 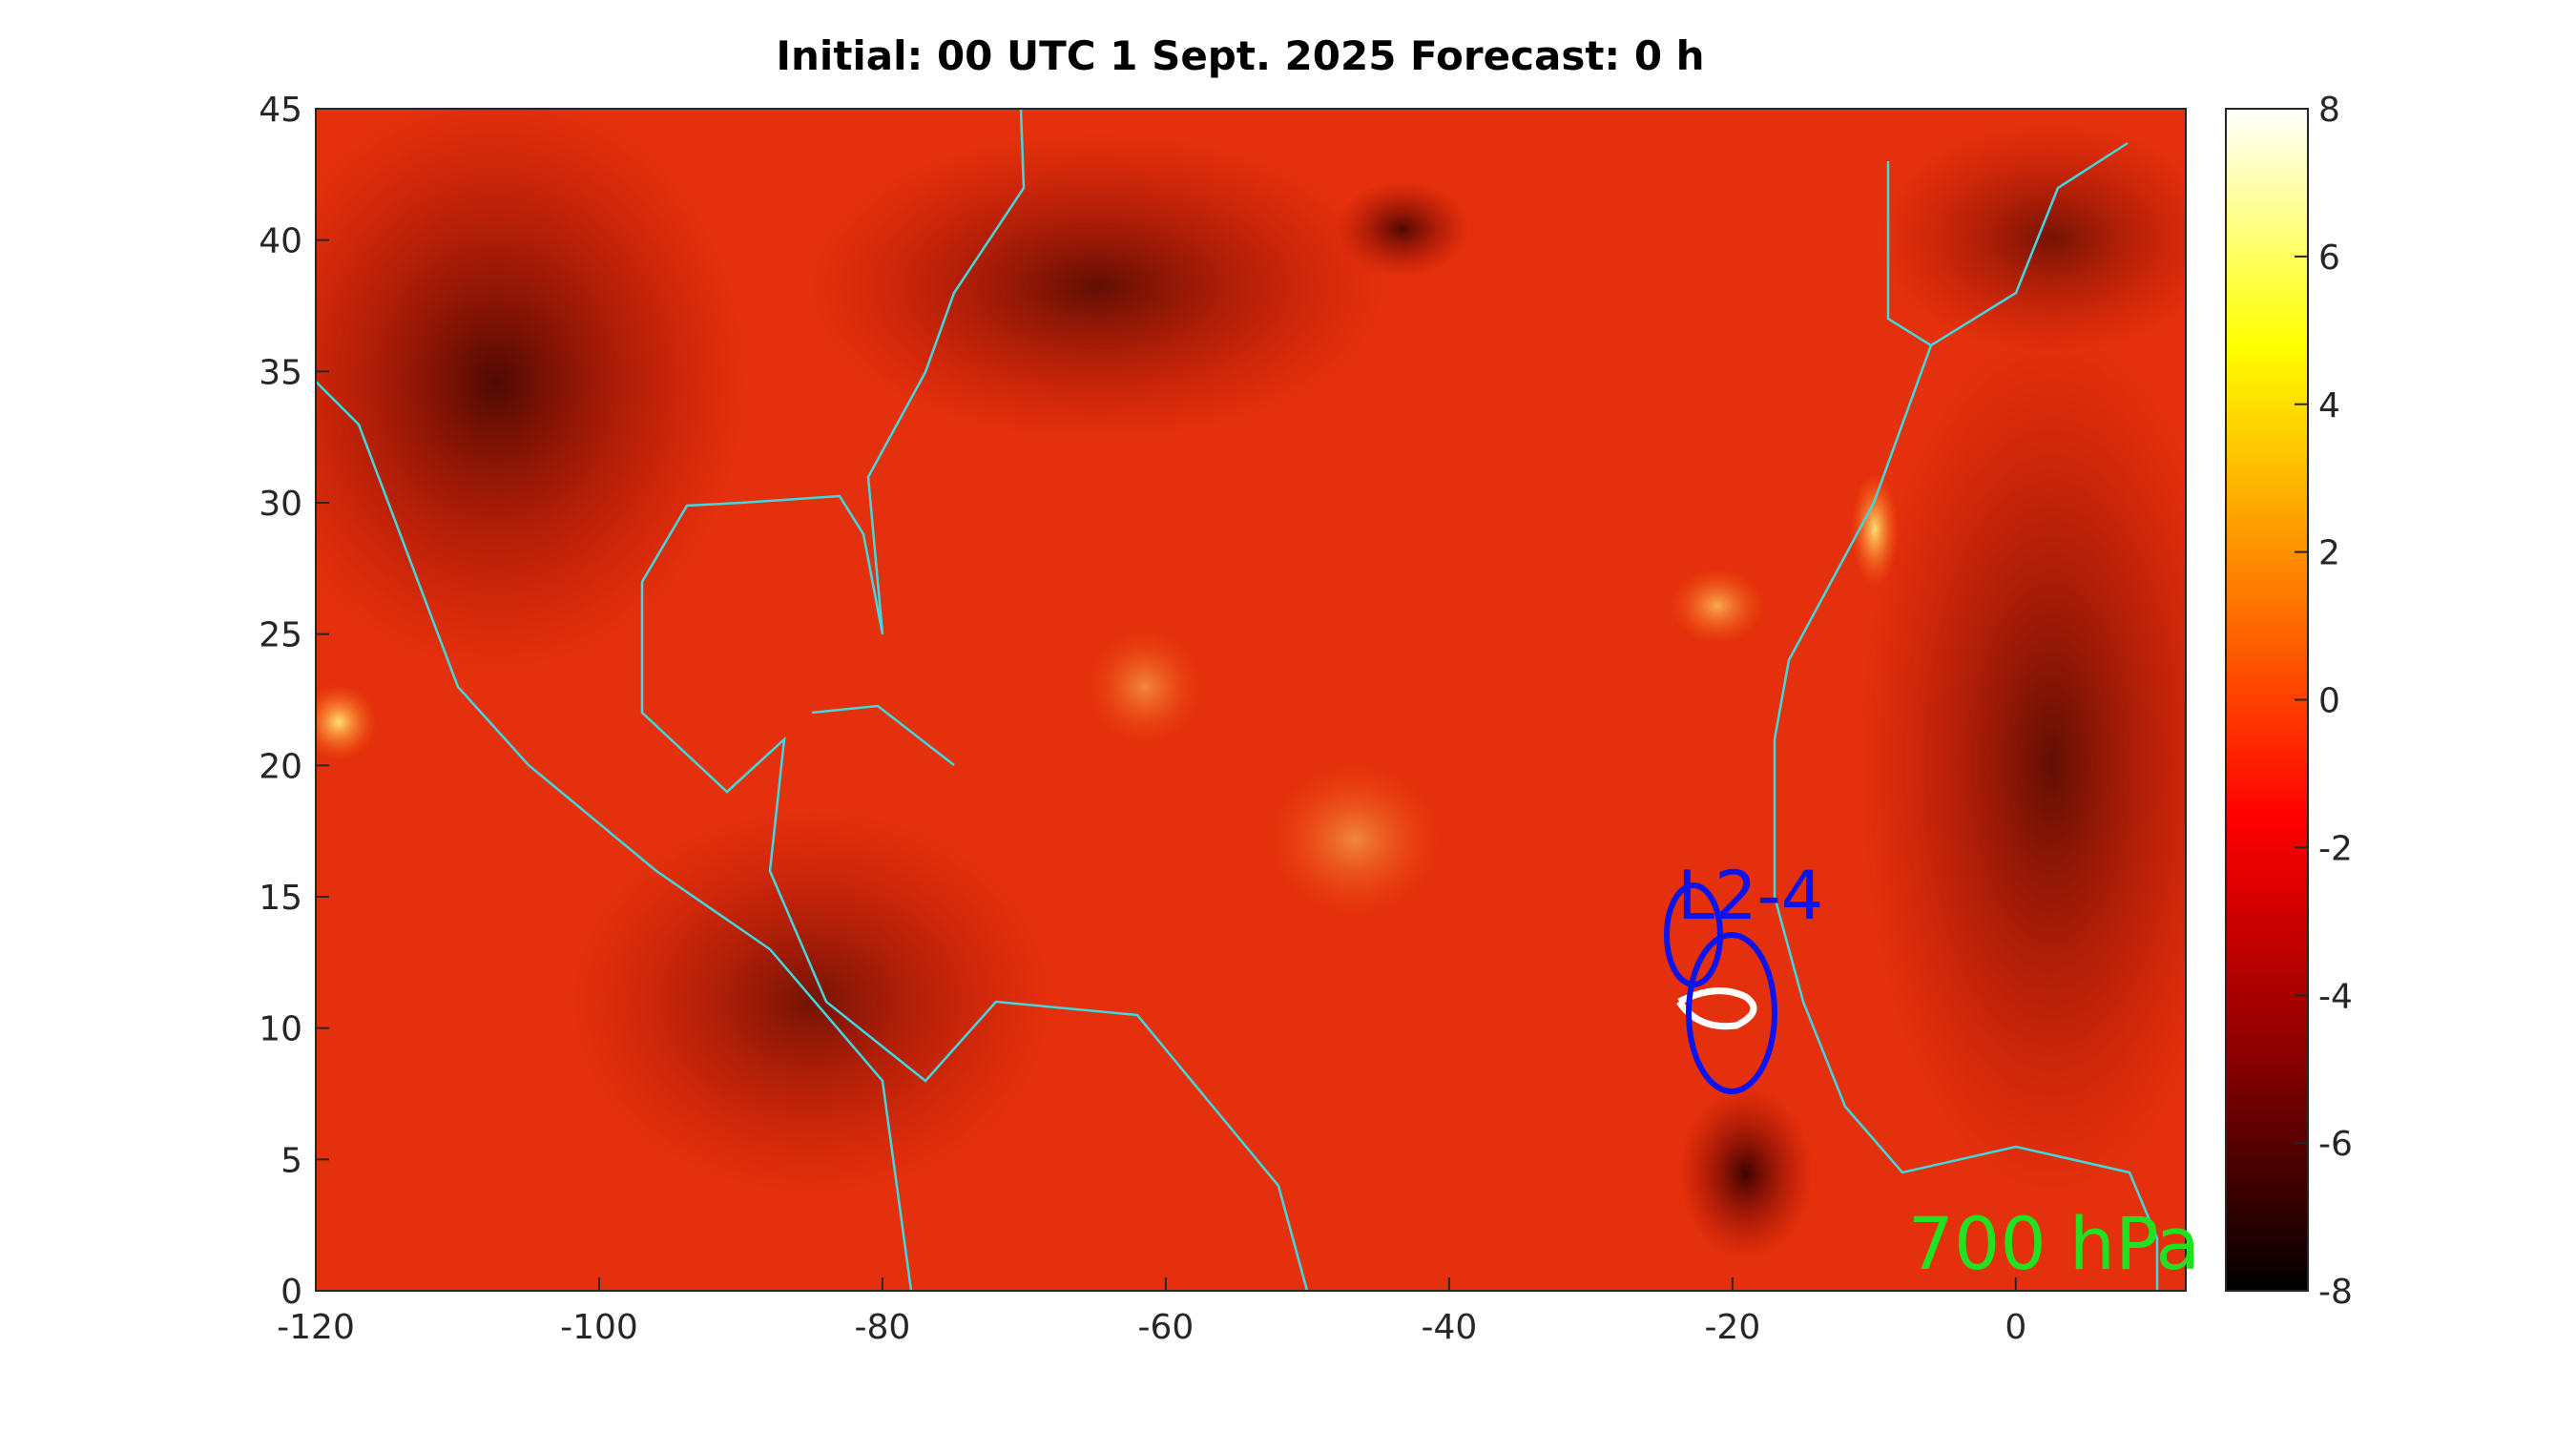 What do you see at coordinates (280, 504) in the screenshot?
I see `y-tick-label: 30` at bounding box center [280, 504].